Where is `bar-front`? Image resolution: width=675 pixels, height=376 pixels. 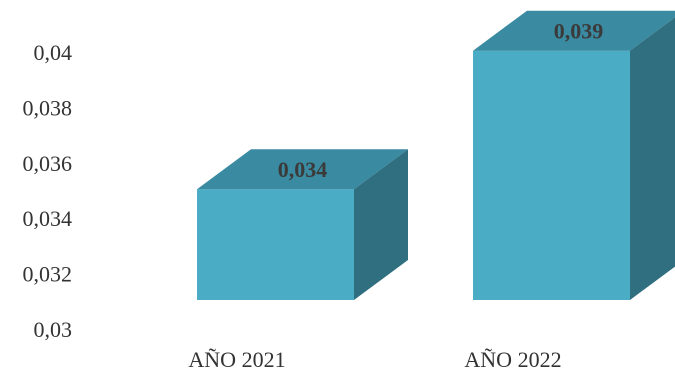
bar-front is located at coordinates (275, 244).